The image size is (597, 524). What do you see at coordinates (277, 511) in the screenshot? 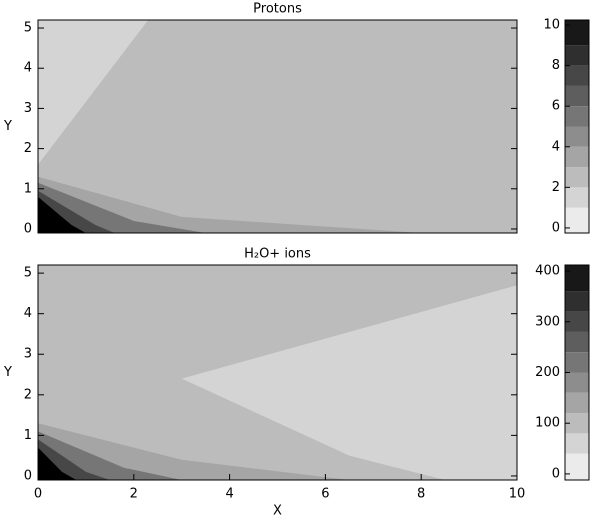
I see `x-axis-label: X` at bounding box center [277, 511].